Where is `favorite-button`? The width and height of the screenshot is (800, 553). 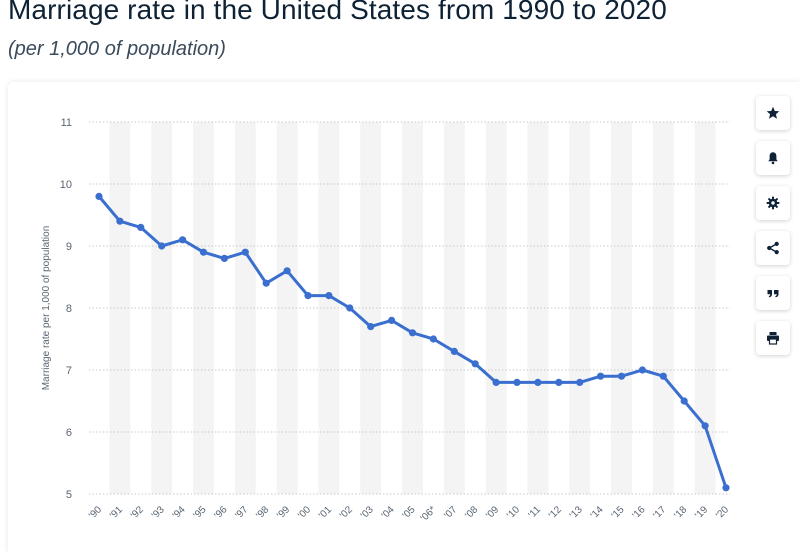 favorite-button is located at coordinates (773, 113).